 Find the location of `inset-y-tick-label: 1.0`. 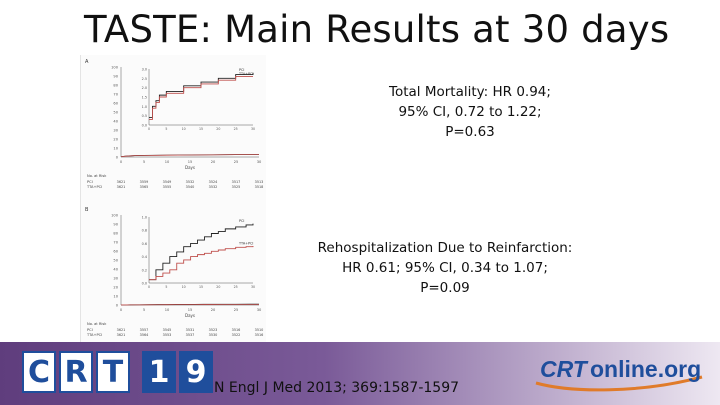

inset-y-tick-label: 1.0 is located at coordinates (144, 218).